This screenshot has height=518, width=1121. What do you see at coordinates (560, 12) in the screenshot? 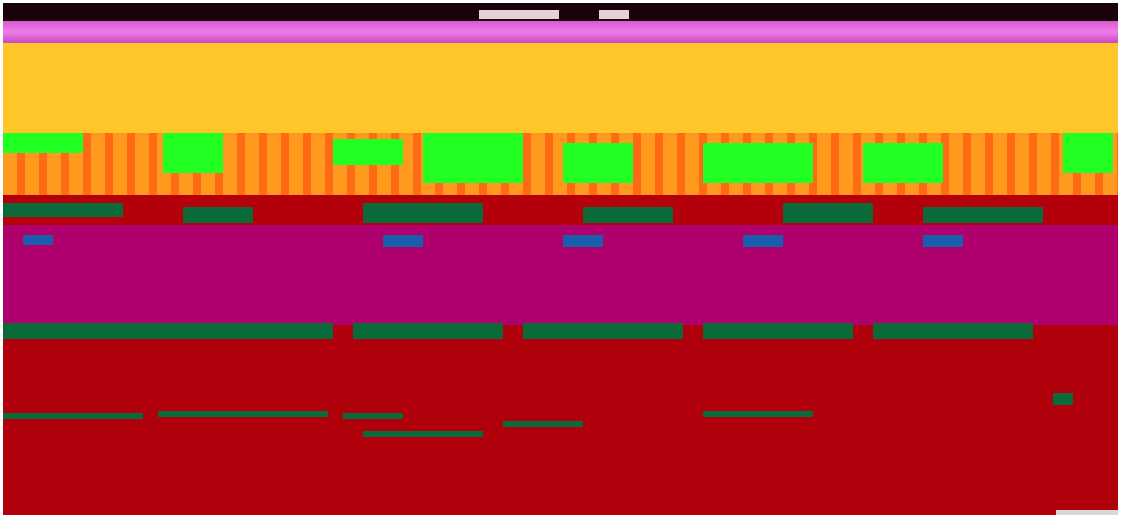
I see `top-bar` at bounding box center [560, 12].